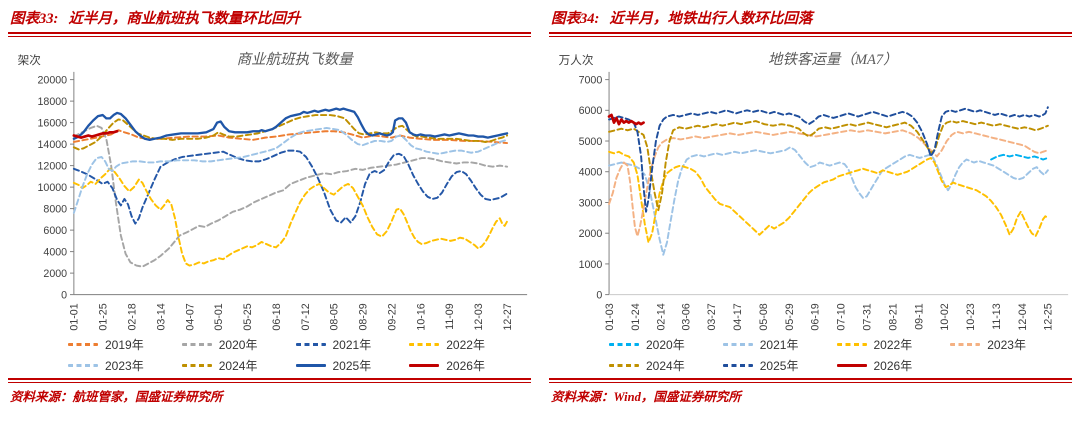  I want to click on svg-text: 01-01, so click(75, 316).